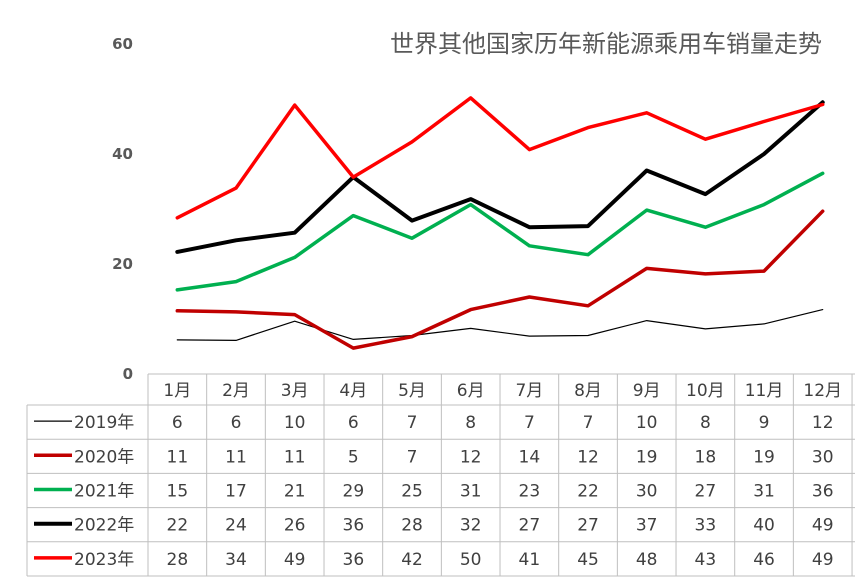  Describe the element at coordinates (122, 264) in the screenshot. I see `y-tick-label: 20` at that location.